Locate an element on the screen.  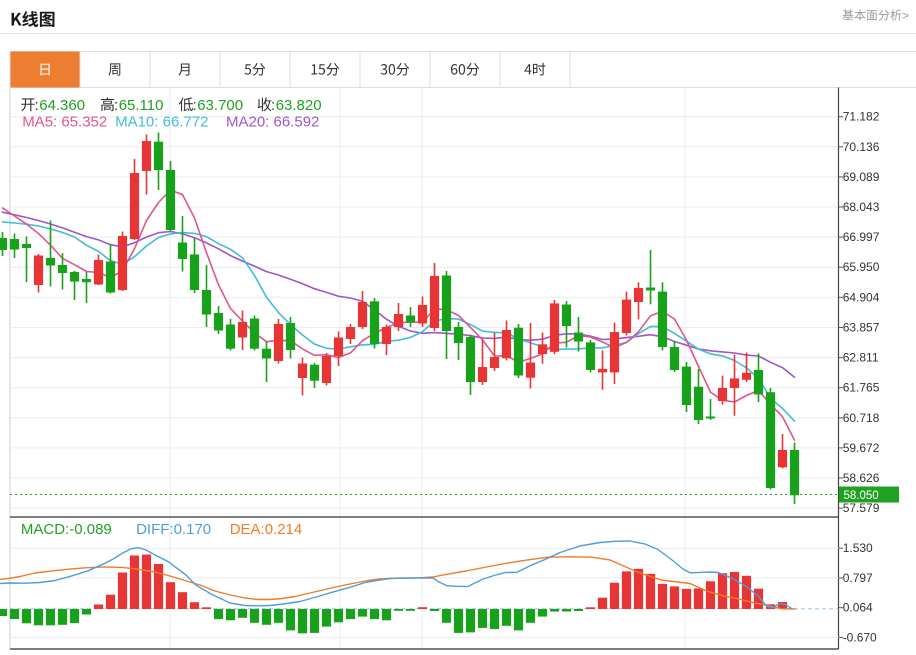
svg-text: -0.670 is located at coordinates (860, 637).